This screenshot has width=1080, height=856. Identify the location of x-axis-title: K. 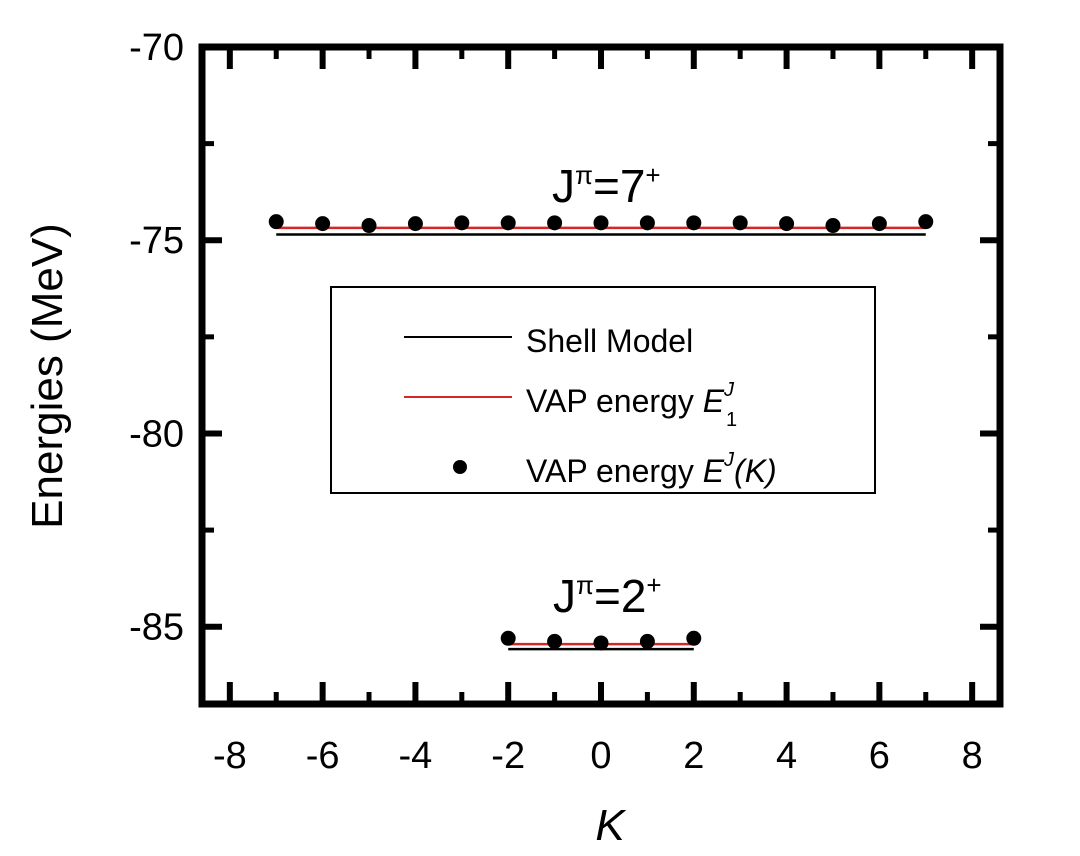
(610, 825).